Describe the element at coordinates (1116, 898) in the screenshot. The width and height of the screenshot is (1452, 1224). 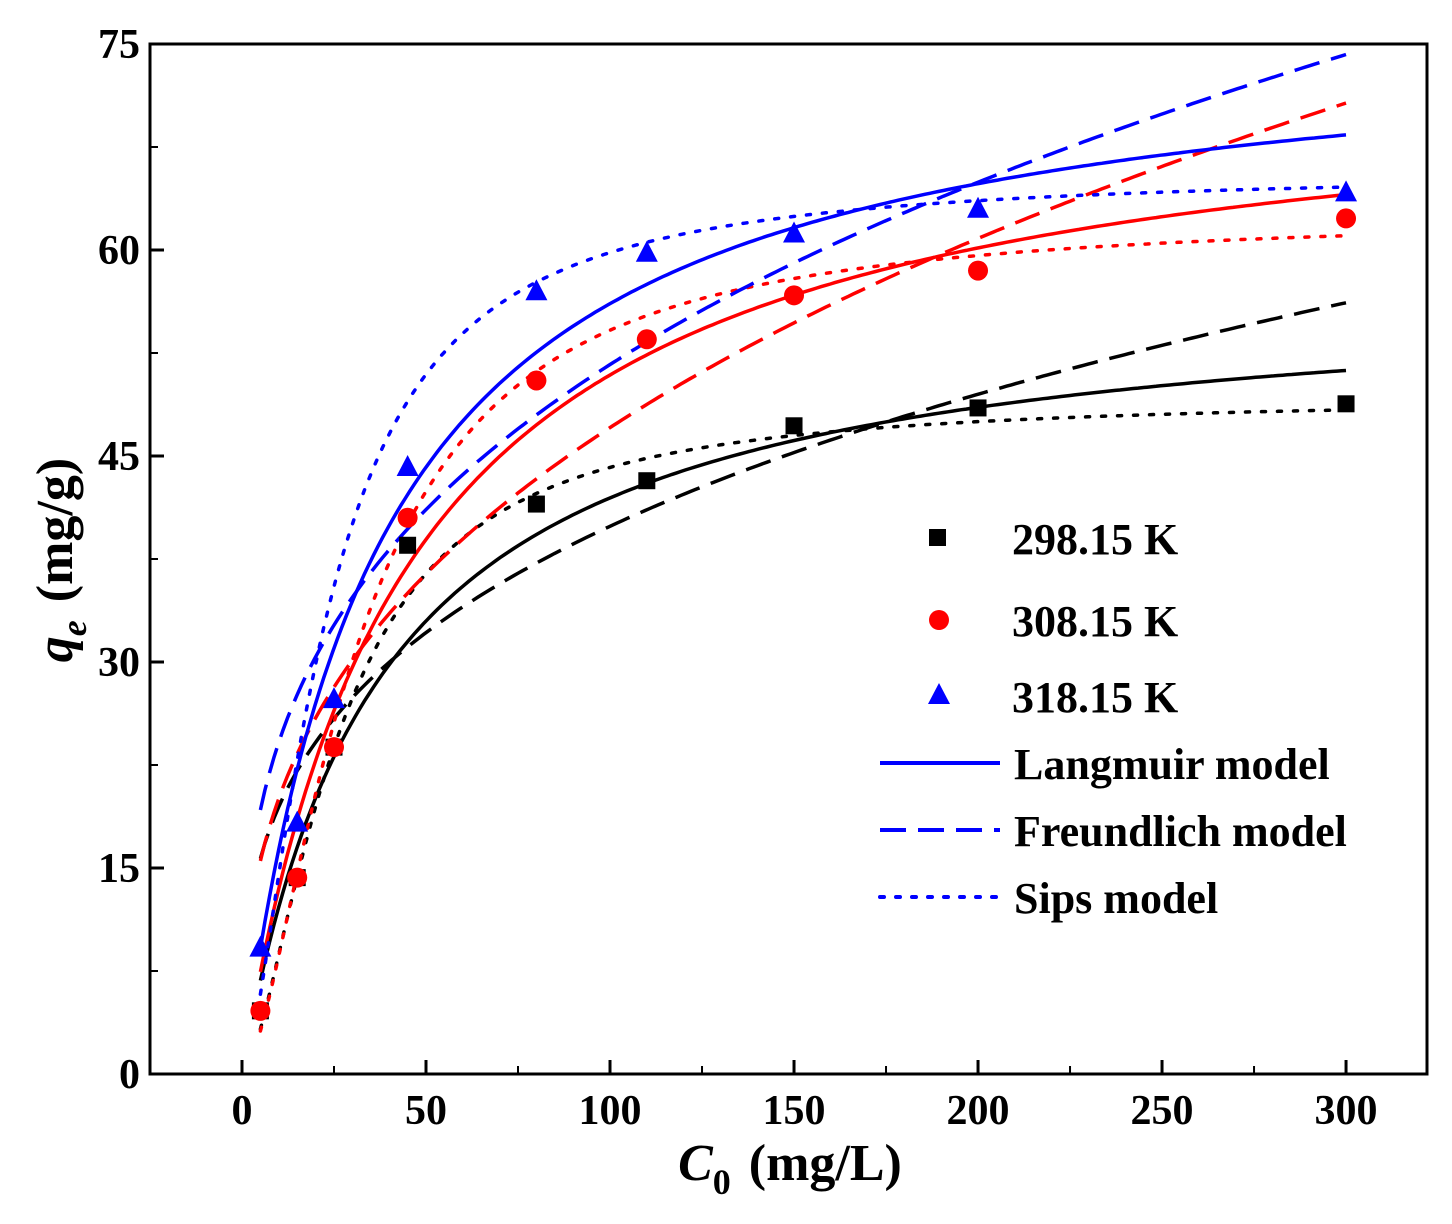
I see `legend-label-sips: Sips model` at that location.